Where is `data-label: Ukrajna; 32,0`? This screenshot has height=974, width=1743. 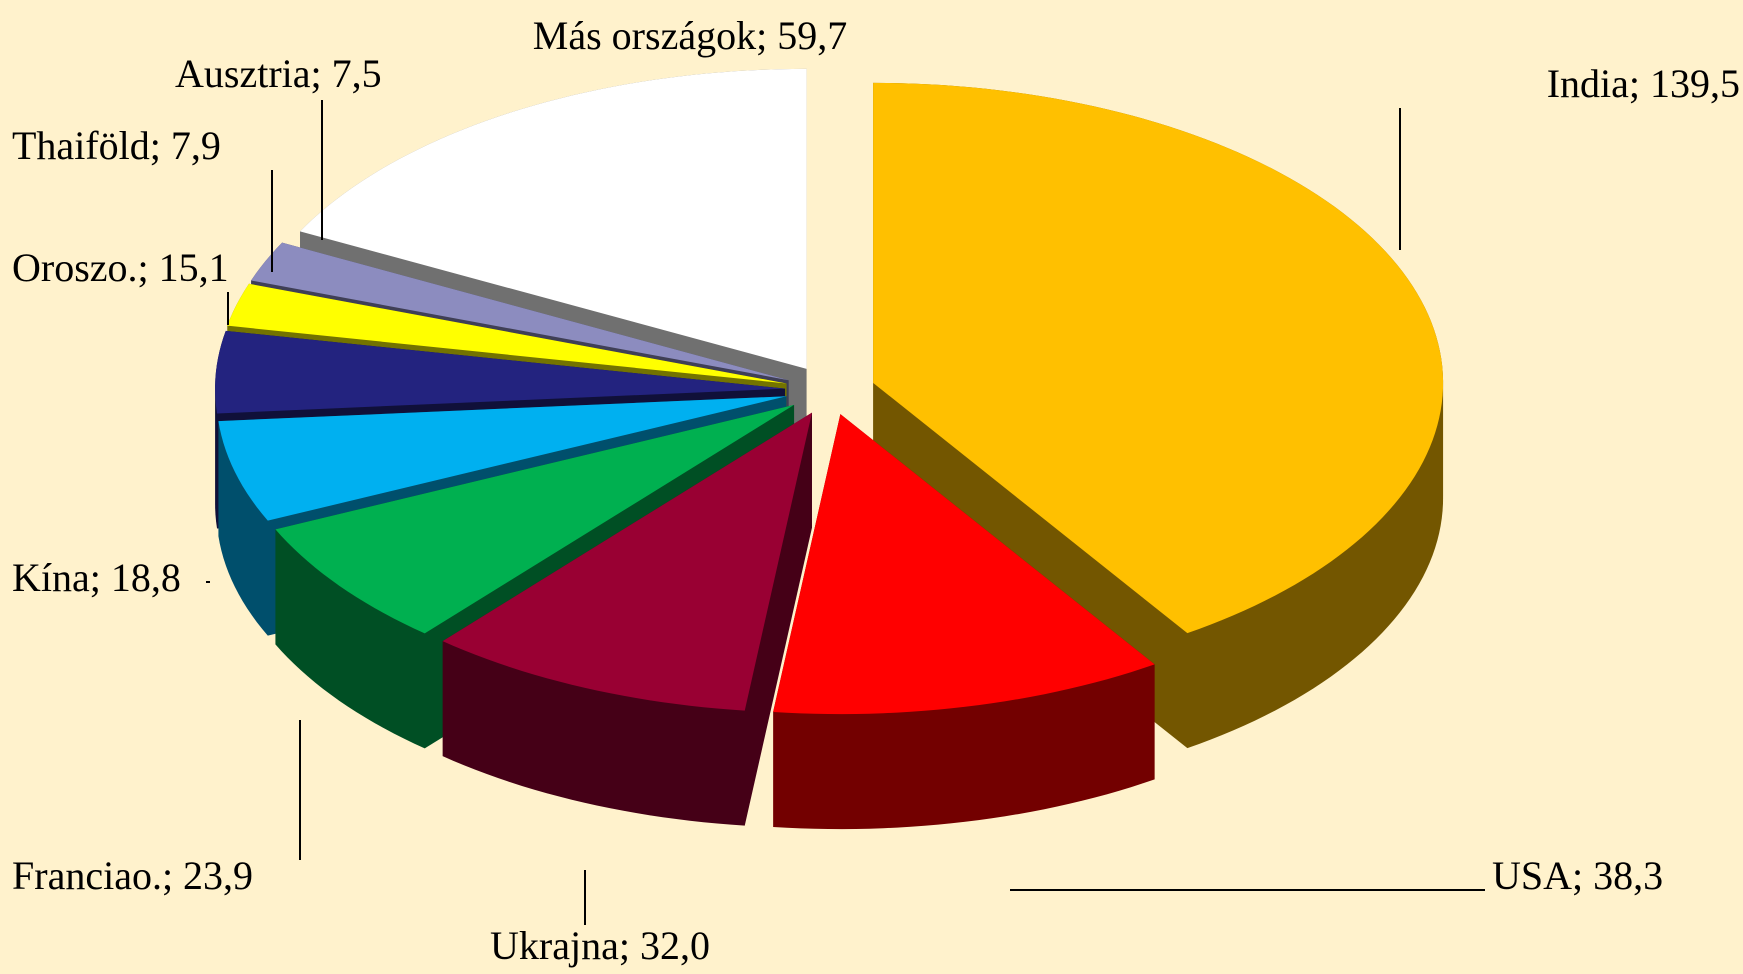 data-label: Ukrajna; 32,0 is located at coordinates (600, 945).